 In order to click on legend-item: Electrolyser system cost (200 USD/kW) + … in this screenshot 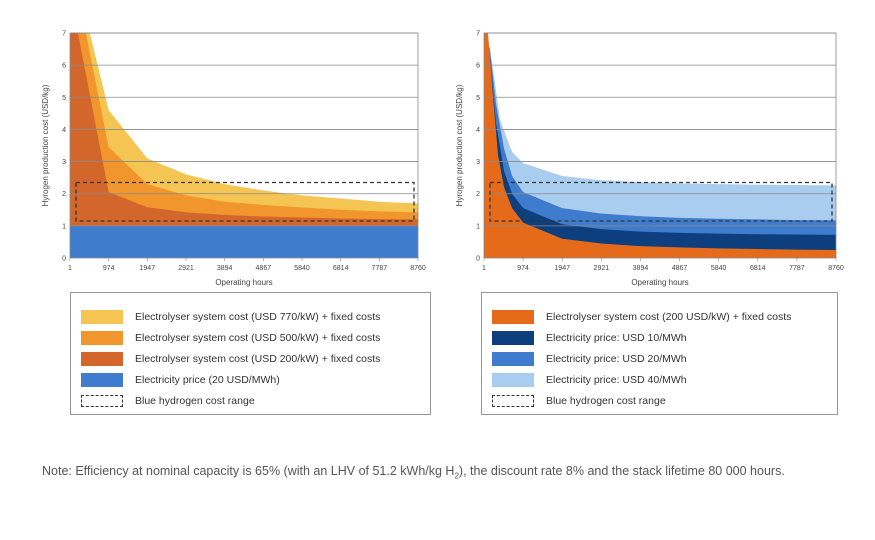, I will do `click(641, 317)`.